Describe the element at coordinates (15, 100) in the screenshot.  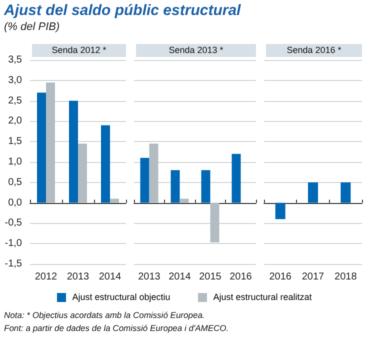
I see `y-tick-label: 2,5` at that location.